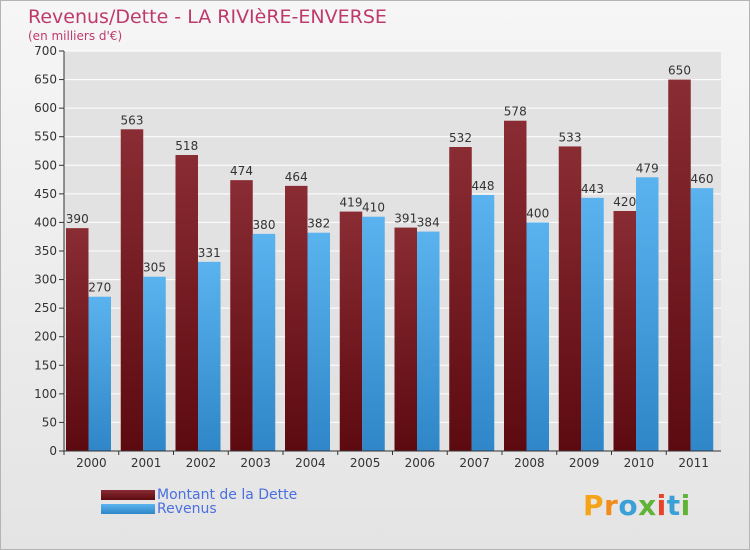 This screenshot has width=750, height=550. Describe the element at coordinates (584, 463) in the screenshot. I see `x-tick-label: 2009` at that location.